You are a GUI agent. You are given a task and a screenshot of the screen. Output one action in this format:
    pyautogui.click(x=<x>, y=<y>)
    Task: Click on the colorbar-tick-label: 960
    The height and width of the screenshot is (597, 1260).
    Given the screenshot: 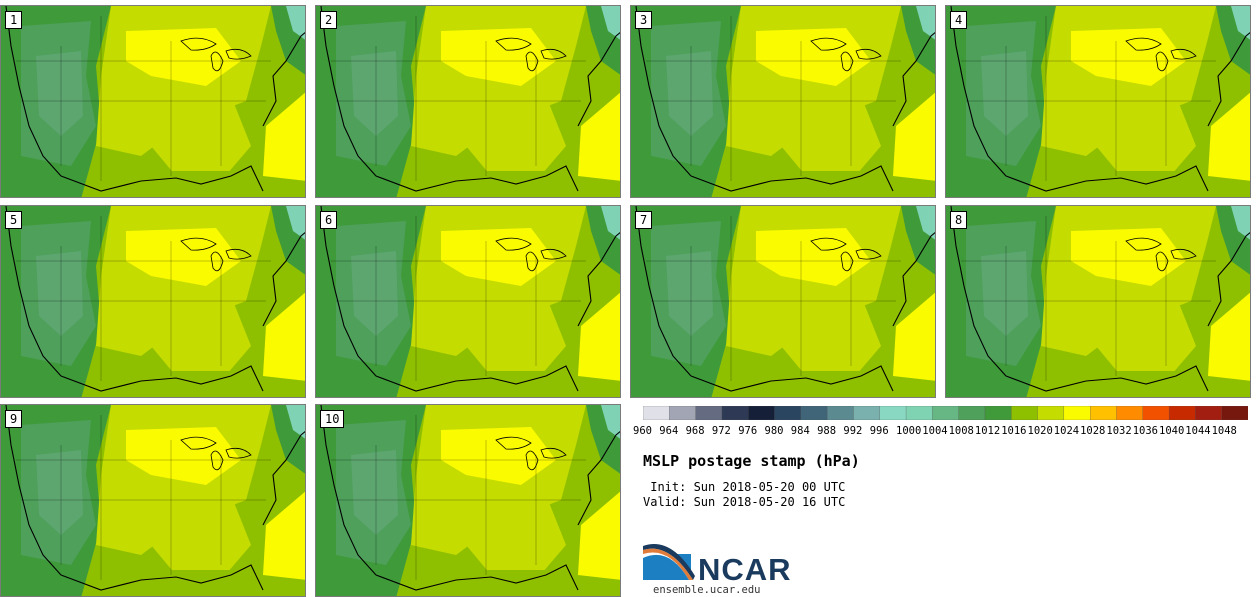 What is the action you would take?
    pyautogui.click(x=642, y=431)
    